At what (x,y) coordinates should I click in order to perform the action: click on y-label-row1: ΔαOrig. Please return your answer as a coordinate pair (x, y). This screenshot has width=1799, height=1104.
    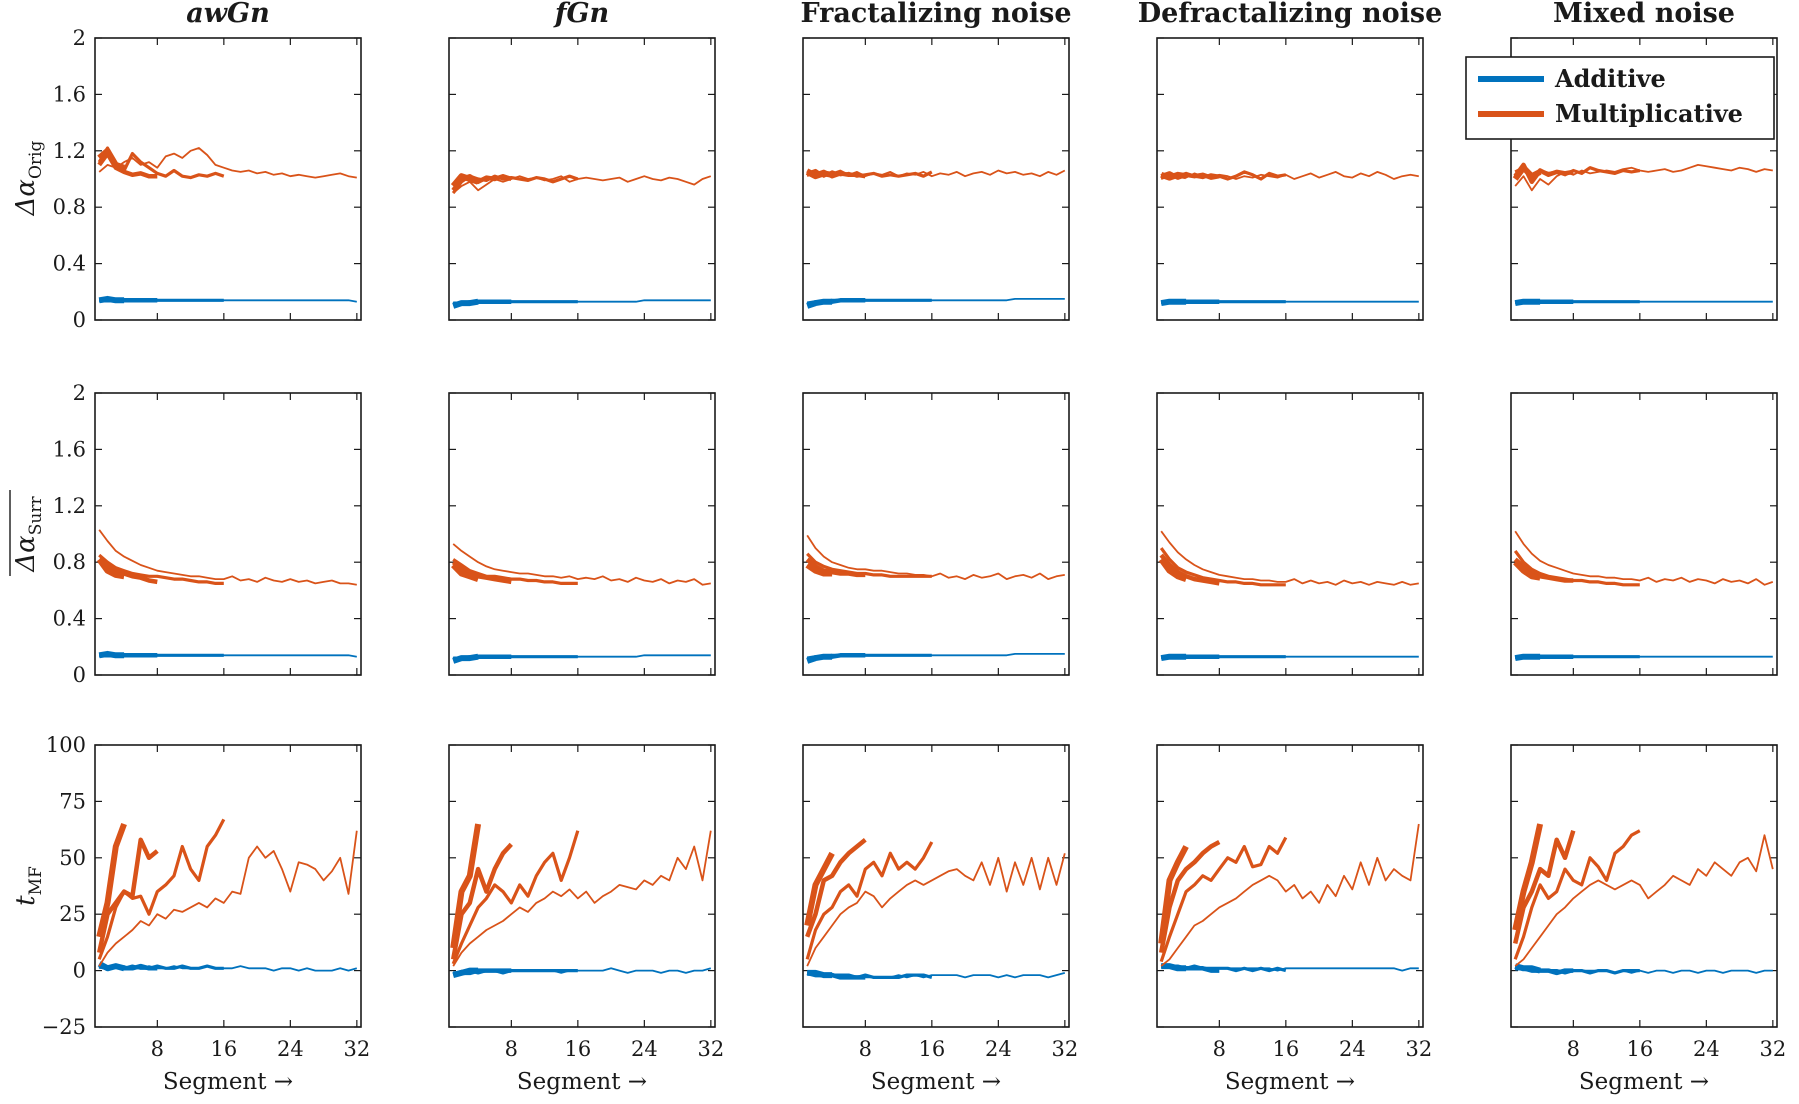
    Looking at the image, I should click on (28, 179).